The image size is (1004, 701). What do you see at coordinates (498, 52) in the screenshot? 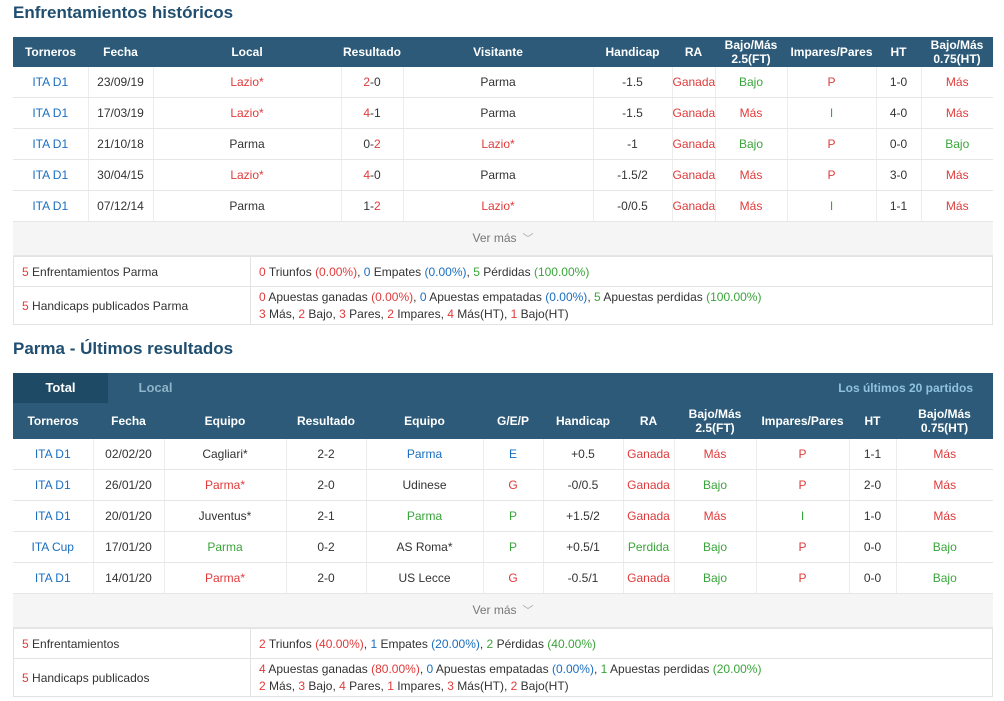
I see `col-header-visitante: Visitante` at bounding box center [498, 52].